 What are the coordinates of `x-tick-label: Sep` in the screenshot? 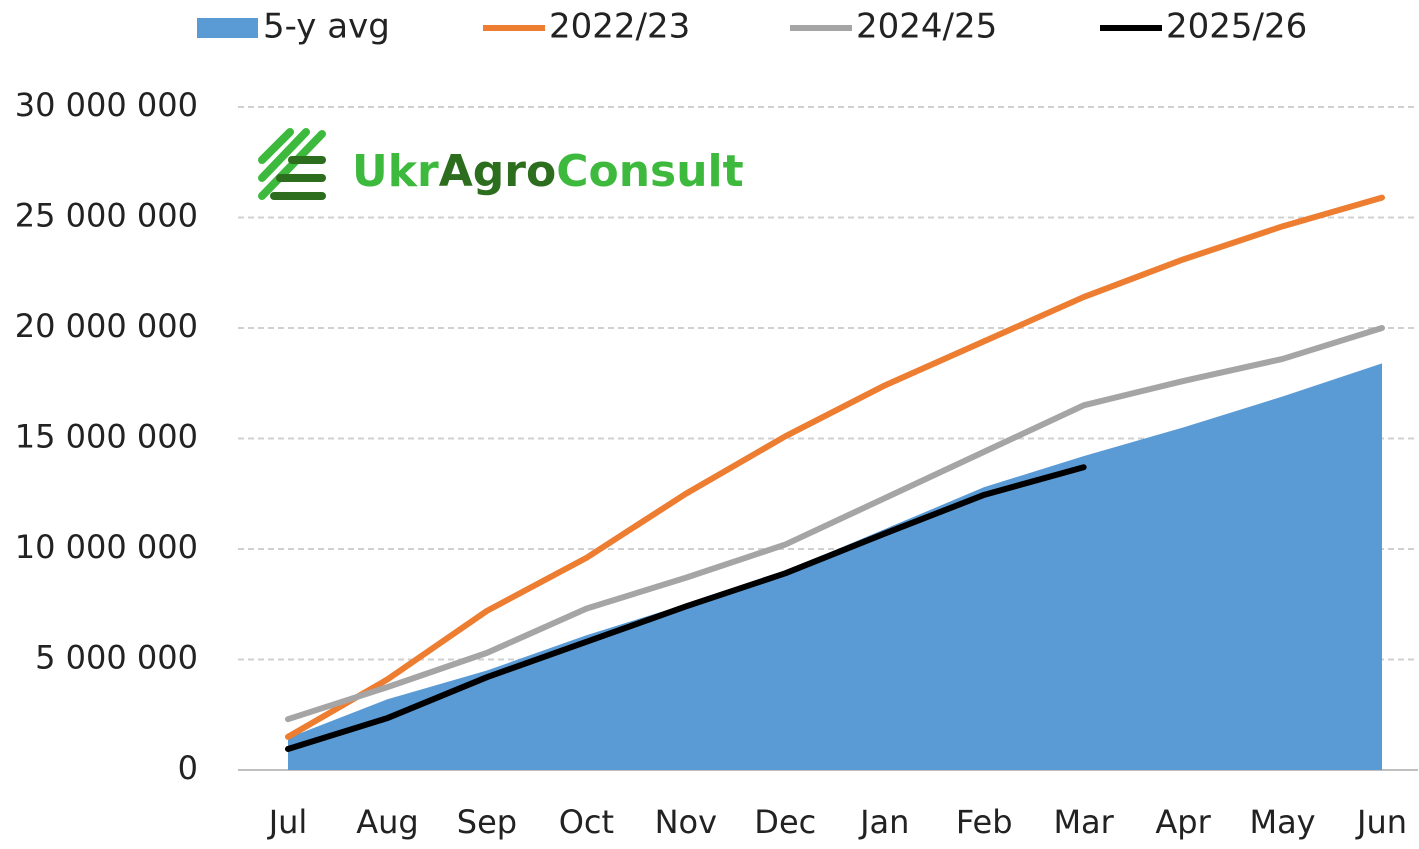 It's located at (487, 822).